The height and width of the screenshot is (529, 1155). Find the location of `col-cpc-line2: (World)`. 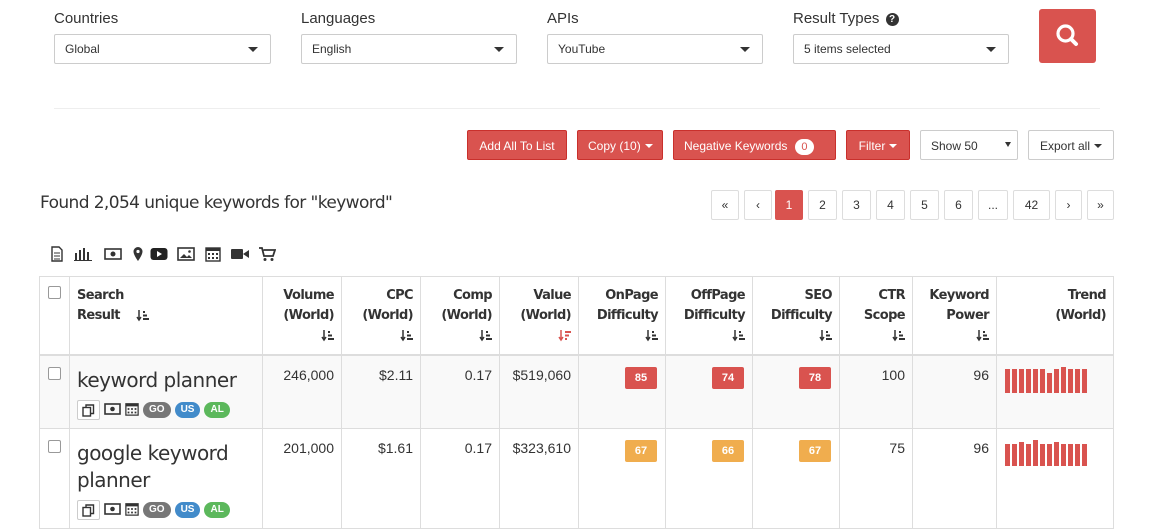

col-cpc-line2: (World) is located at coordinates (387, 315).